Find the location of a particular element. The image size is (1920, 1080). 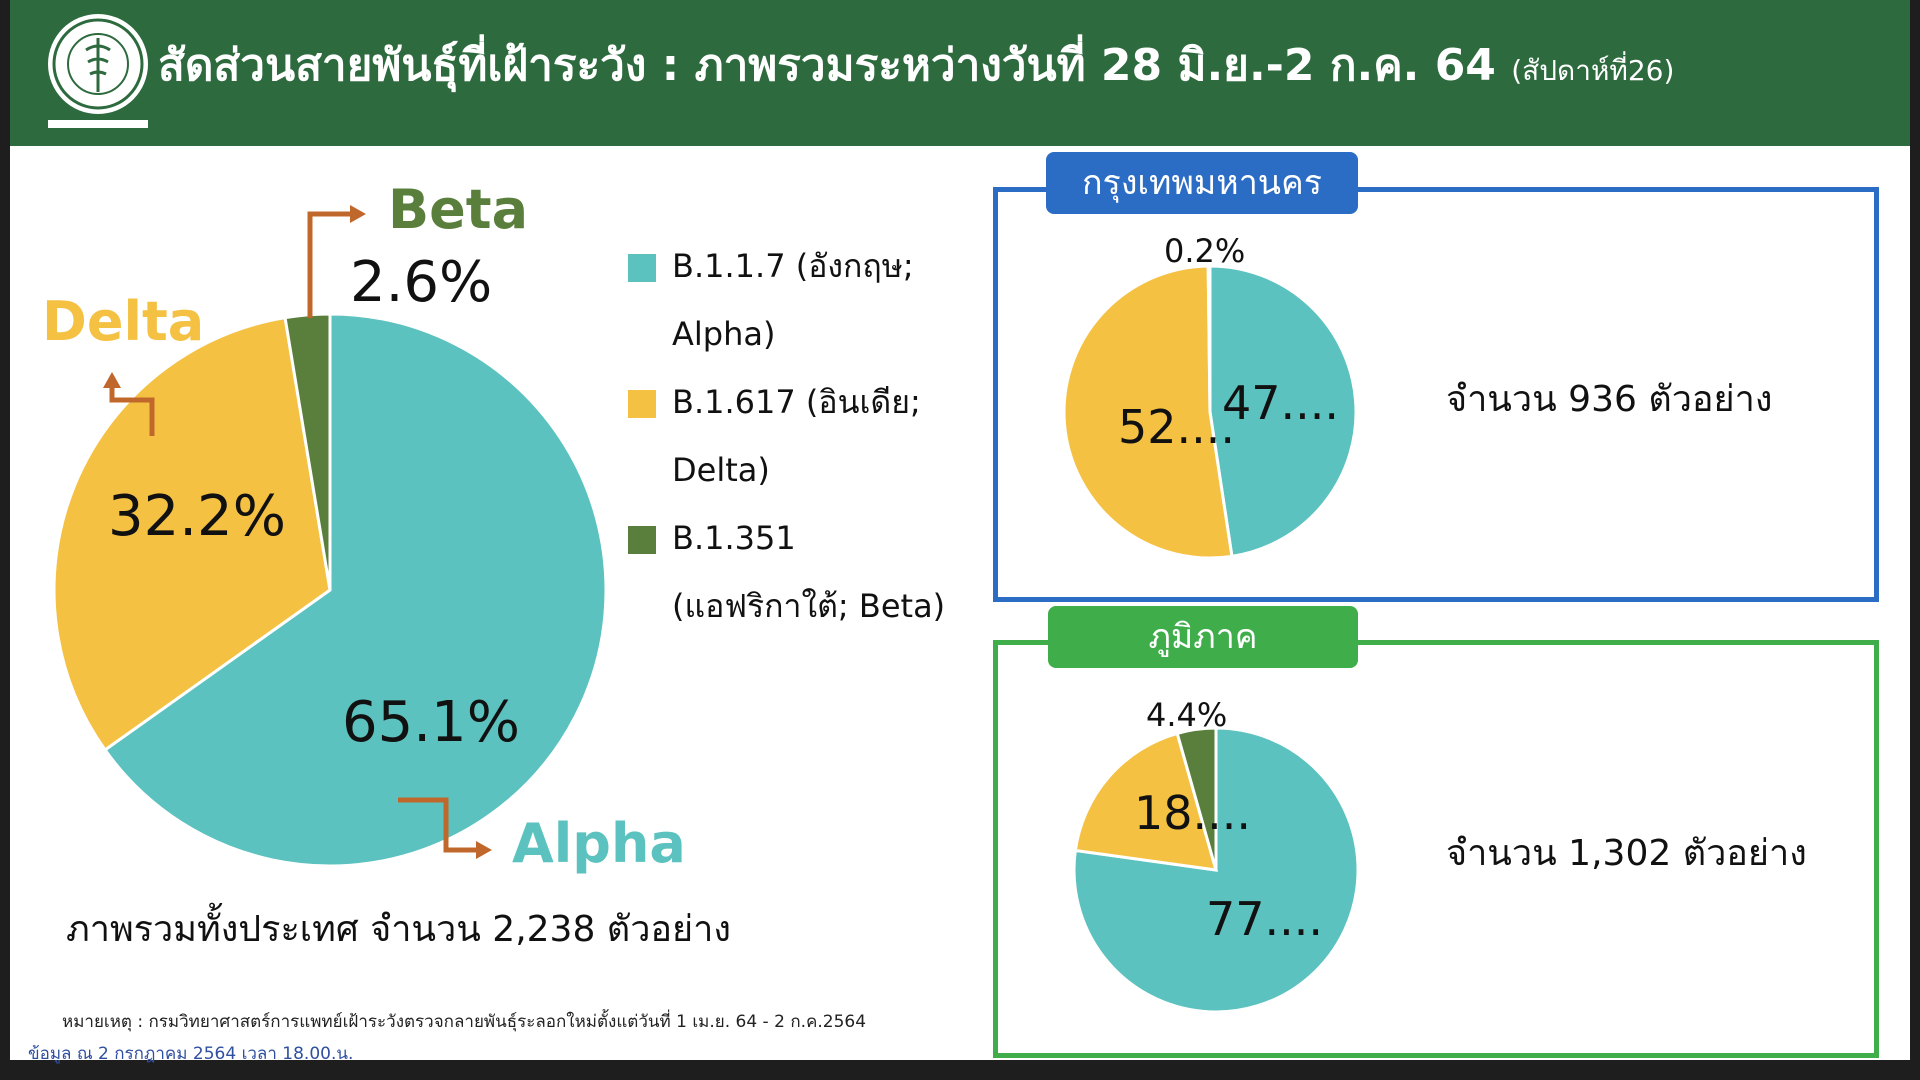

pie-chart-national is located at coordinates (330, 590).